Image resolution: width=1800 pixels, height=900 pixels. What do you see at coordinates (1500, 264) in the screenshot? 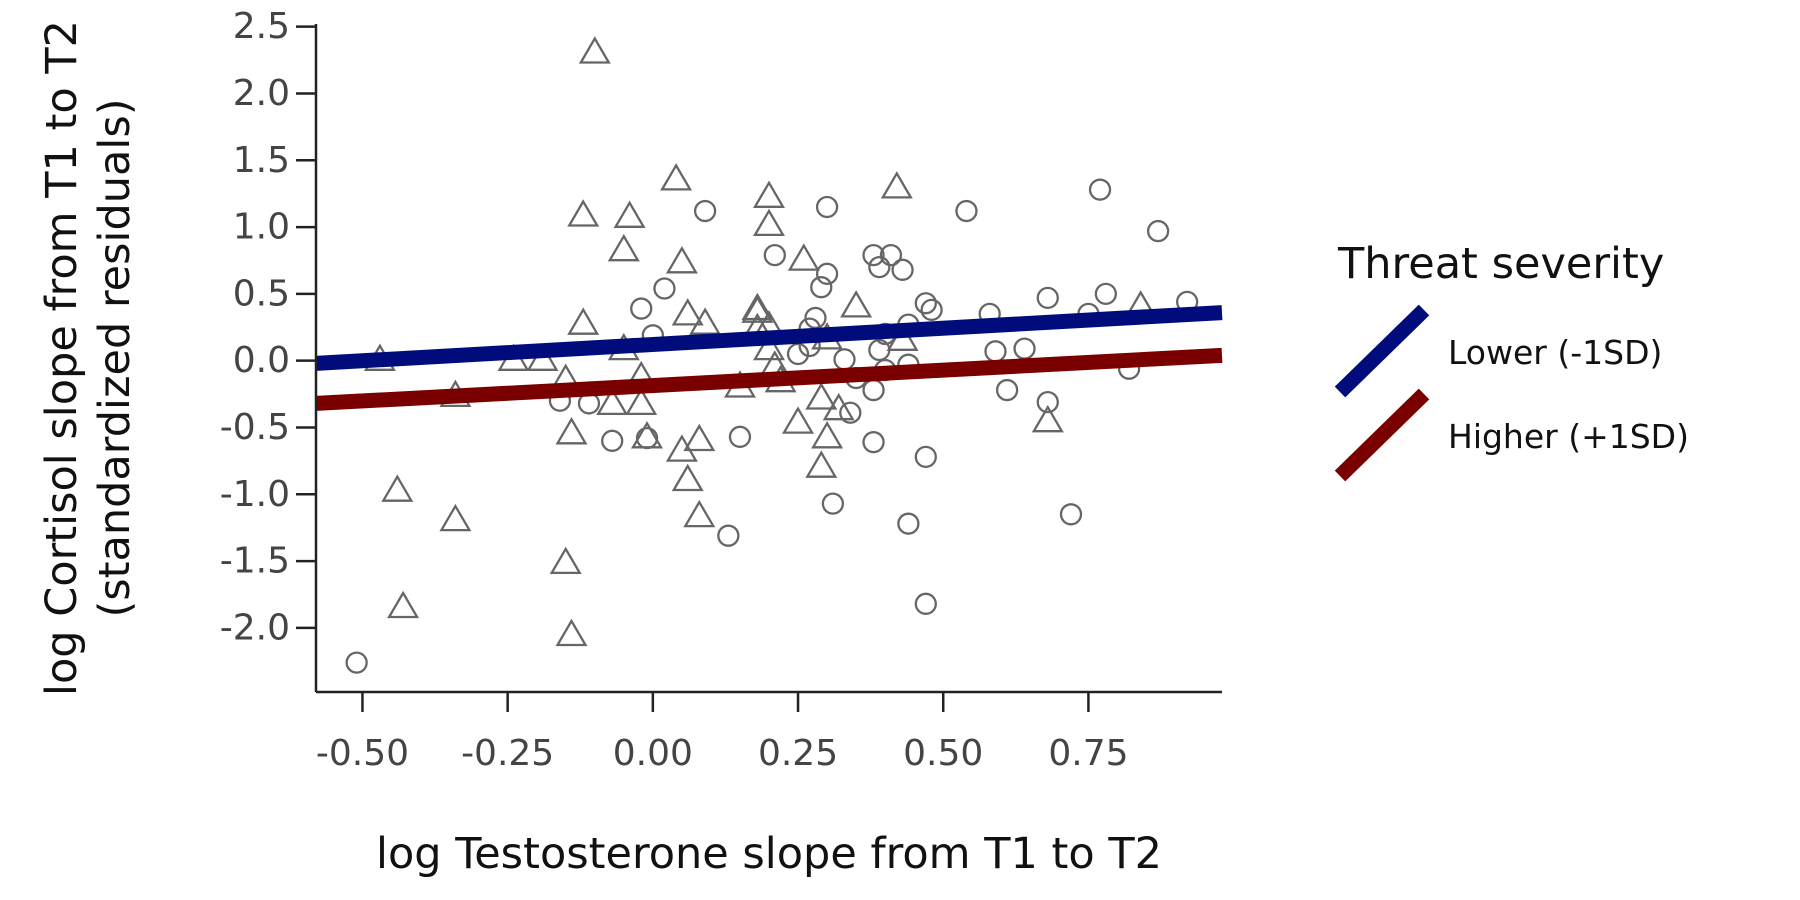
I see `legend-title: Threat severity` at bounding box center [1500, 264].